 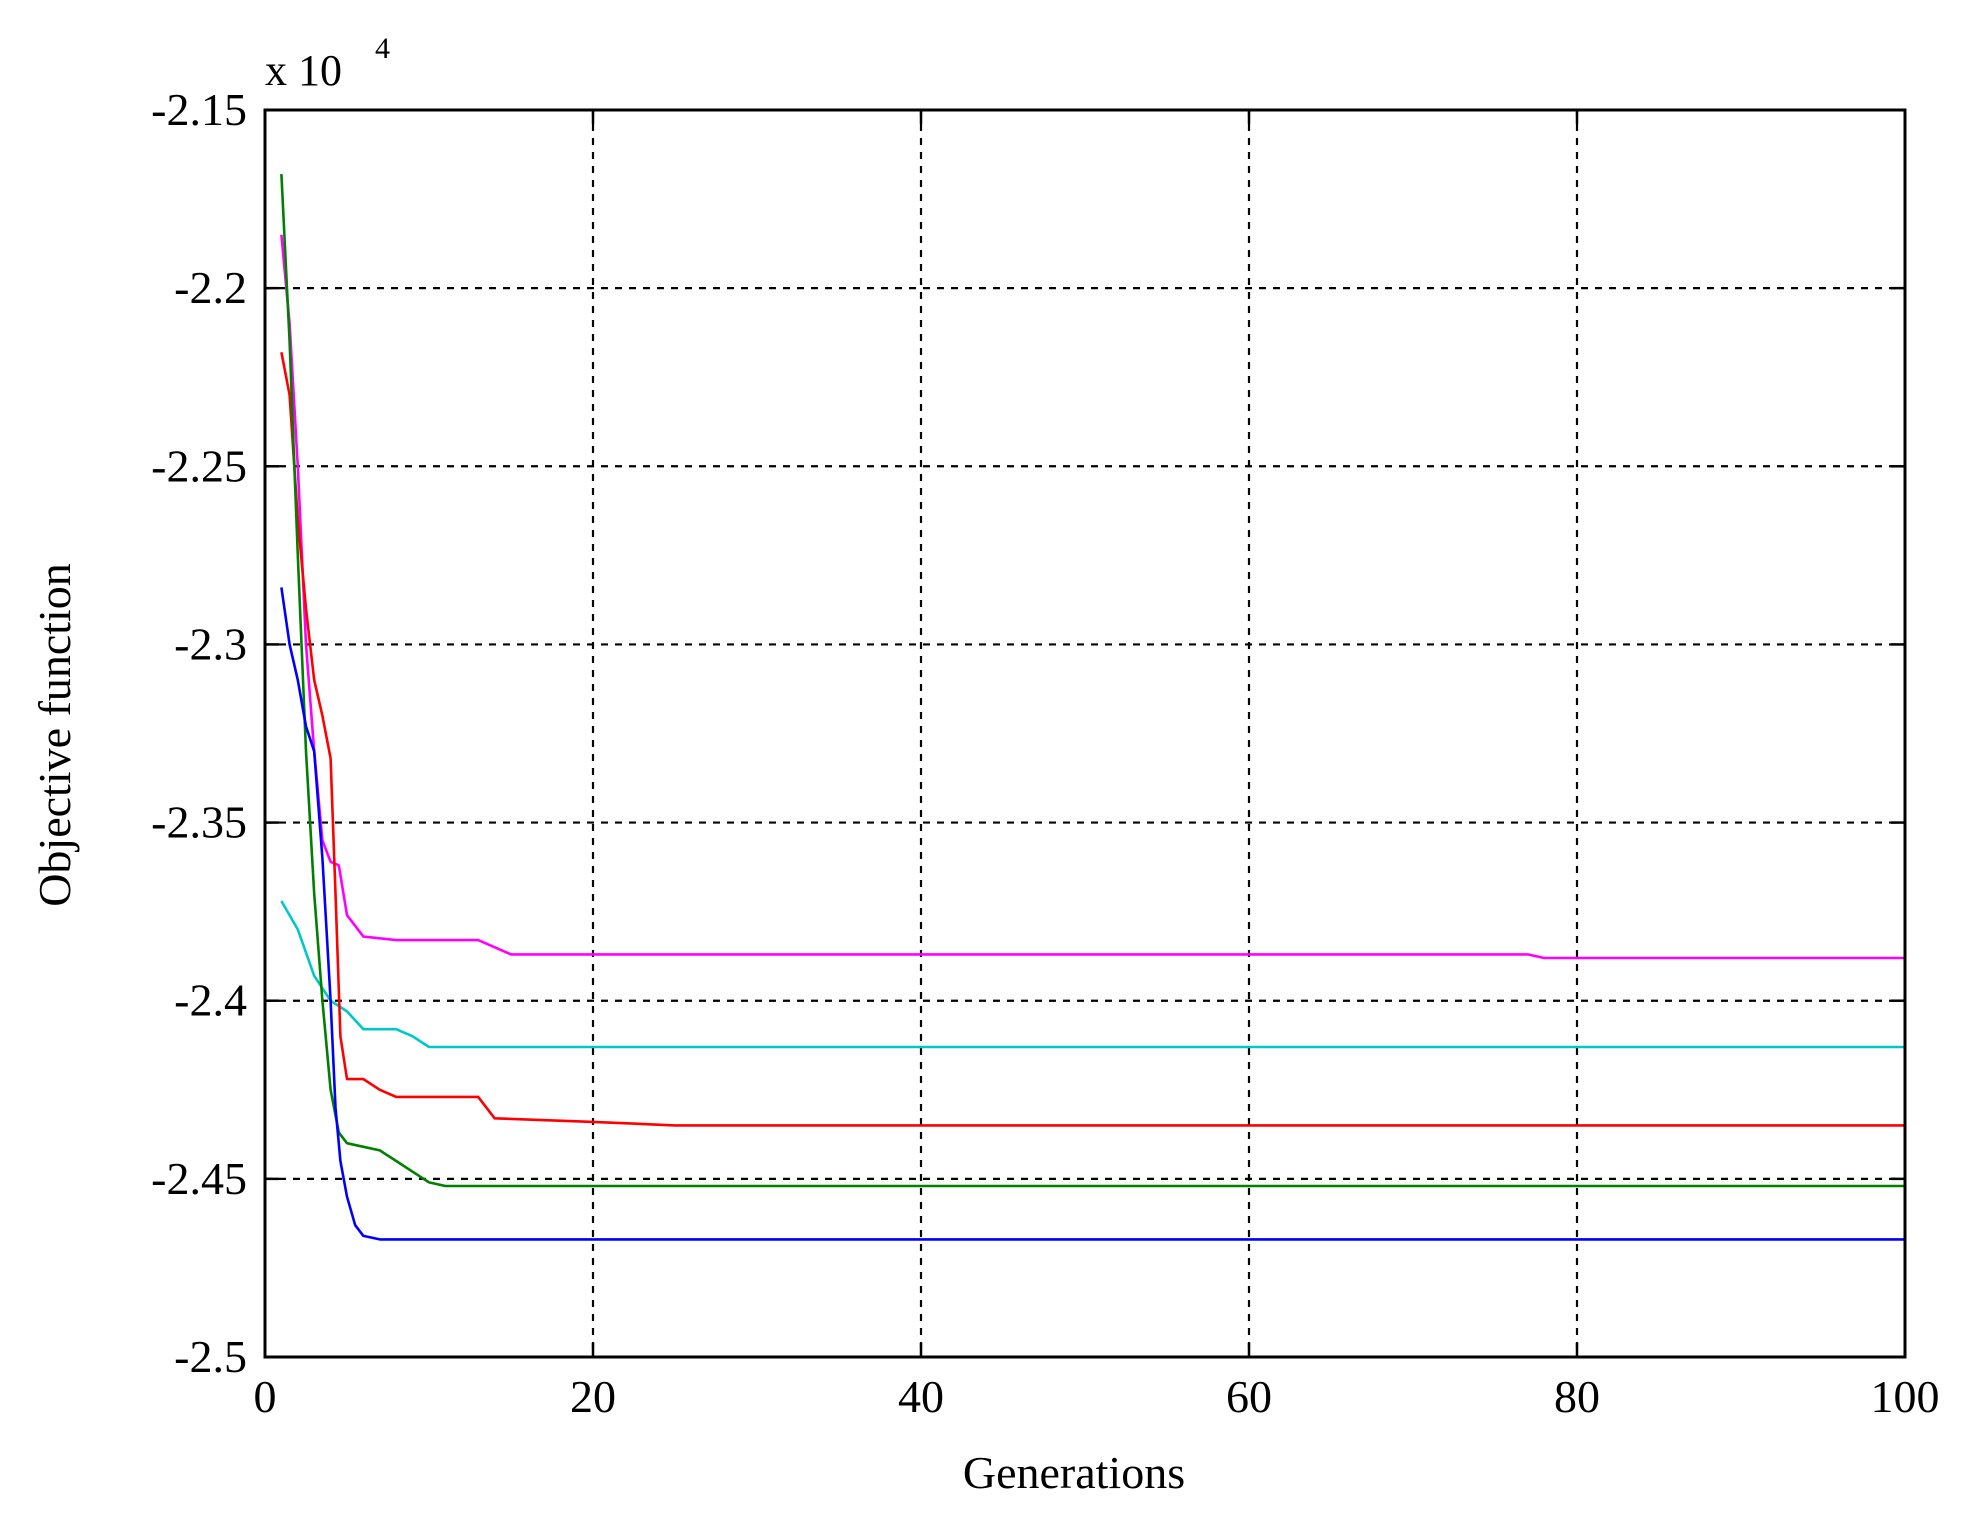 I want to click on x-tick-label: 60, so click(x=1249, y=1396).